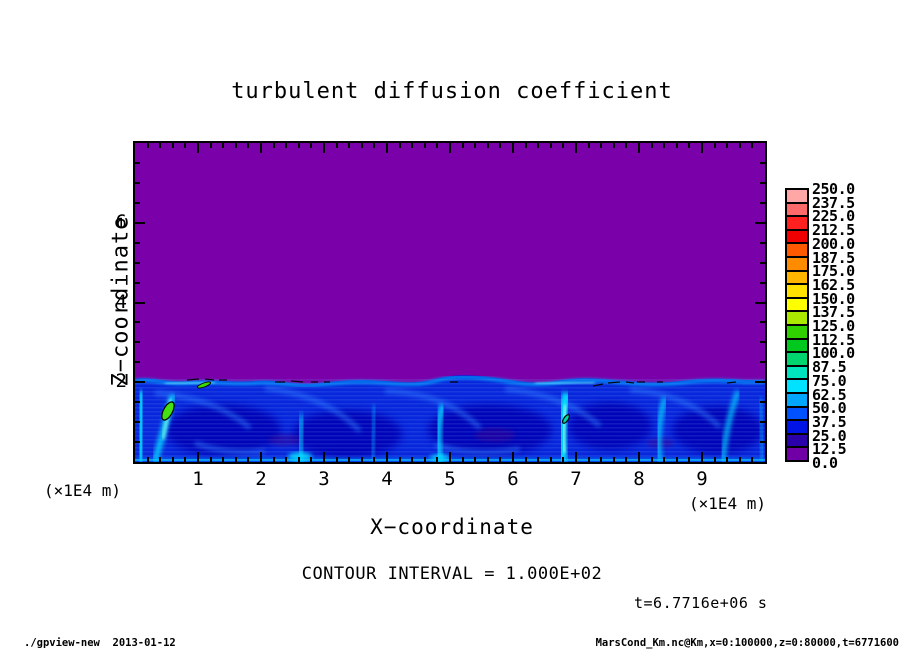 This screenshot has height=654, width=904. I want to click on colorbar-tick-label: 0.0, so click(825, 463).